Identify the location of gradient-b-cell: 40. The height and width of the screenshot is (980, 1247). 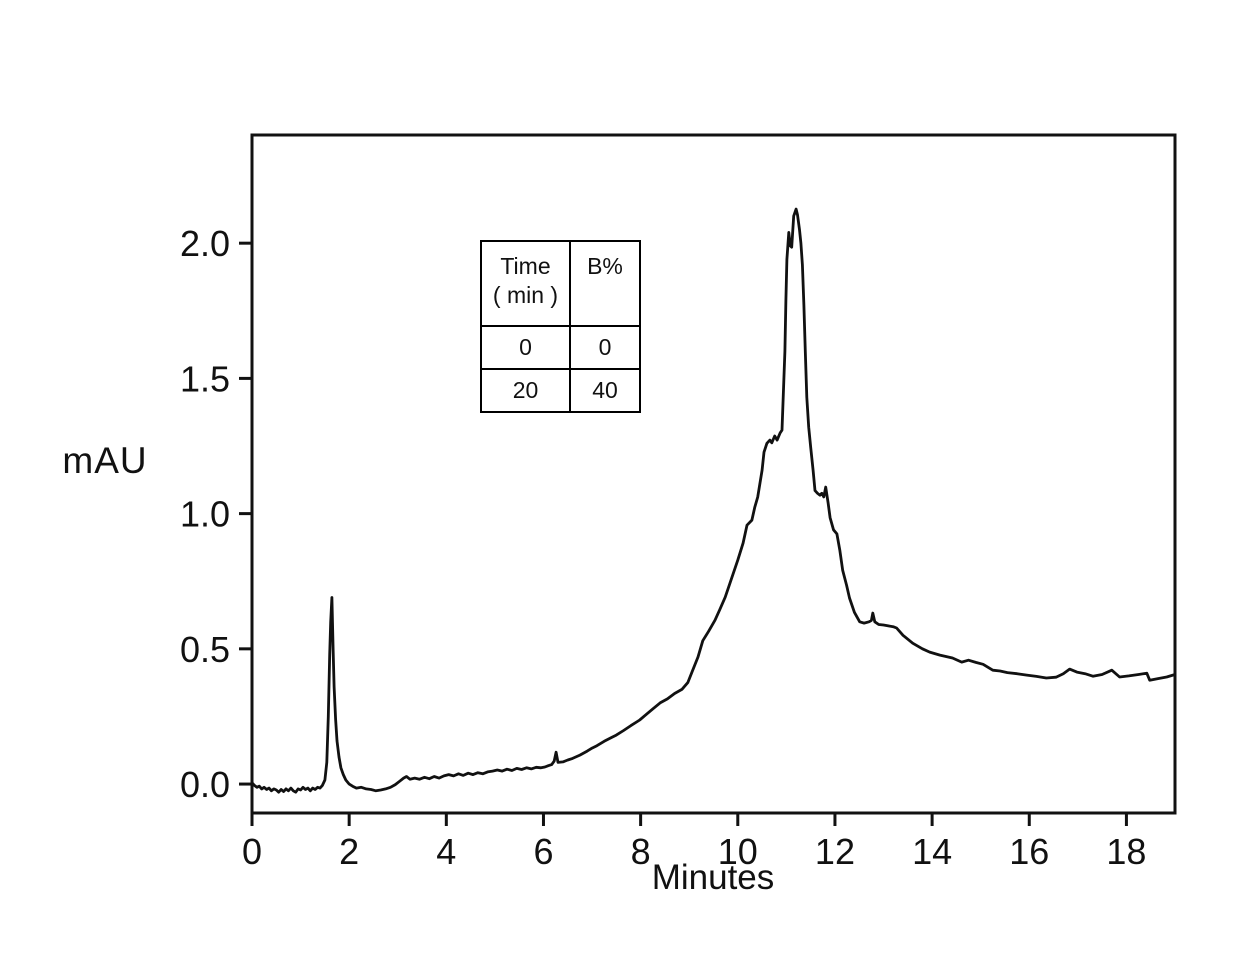
(605, 390).